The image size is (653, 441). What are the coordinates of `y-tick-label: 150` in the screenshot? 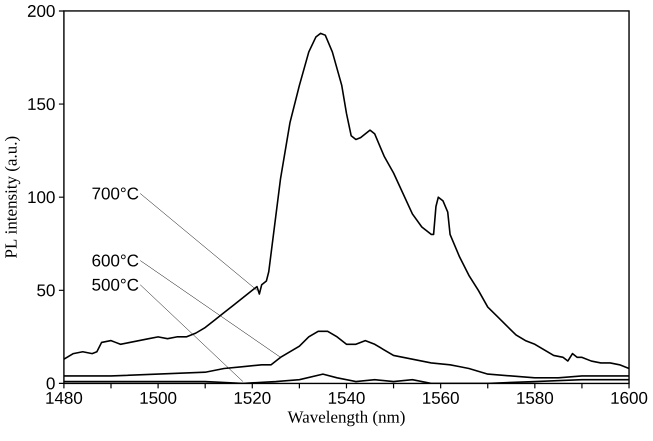 It's located at (41, 104).